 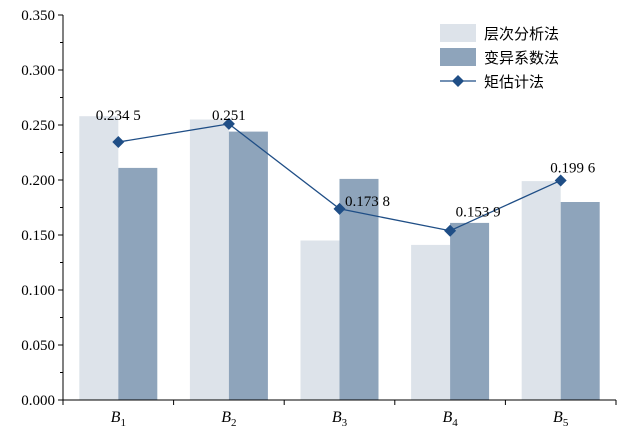 What do you see at coordinates (228, 123) in the screenshot?
I see `line-marker-cat2` at bounding box center [228, 123].